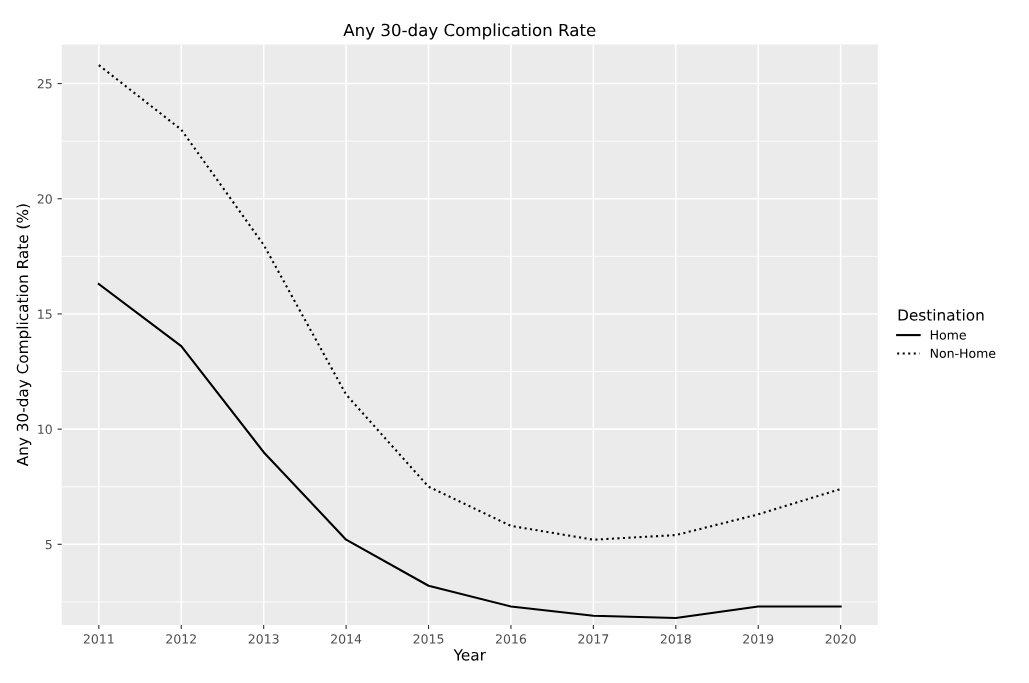 The height and width of the screenshot is (683, 1029). What do you see at coordinates (469, 31) in the screenshot?
I see `chart-title: Any 30-day Complication Rate` at bounding box center [469, 31].